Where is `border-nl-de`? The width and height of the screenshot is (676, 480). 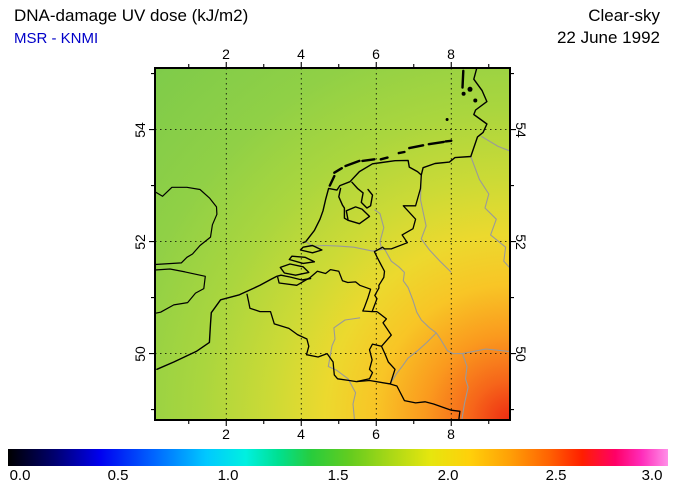 border-nl-de is located at coordinates (396, 243).